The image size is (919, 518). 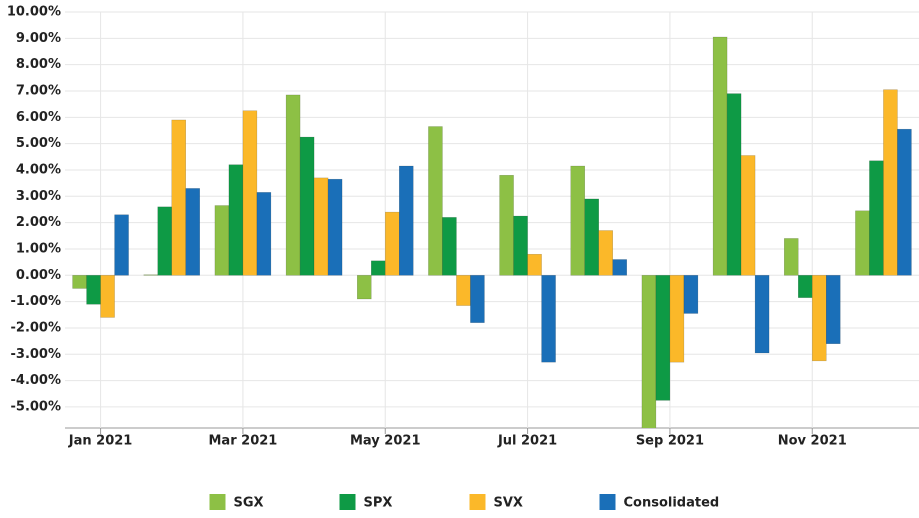 I want to click on y-tick-label: 9.00%, so click(x=38, y=38).